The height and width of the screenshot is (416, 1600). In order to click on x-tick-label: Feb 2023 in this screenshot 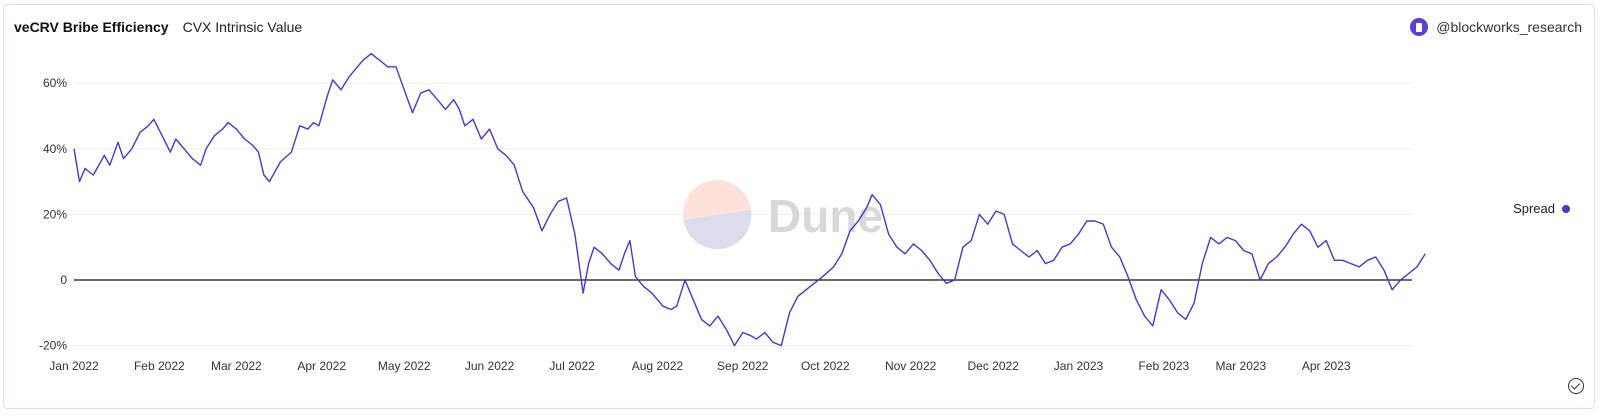, I will do `click(1163, 366)`.